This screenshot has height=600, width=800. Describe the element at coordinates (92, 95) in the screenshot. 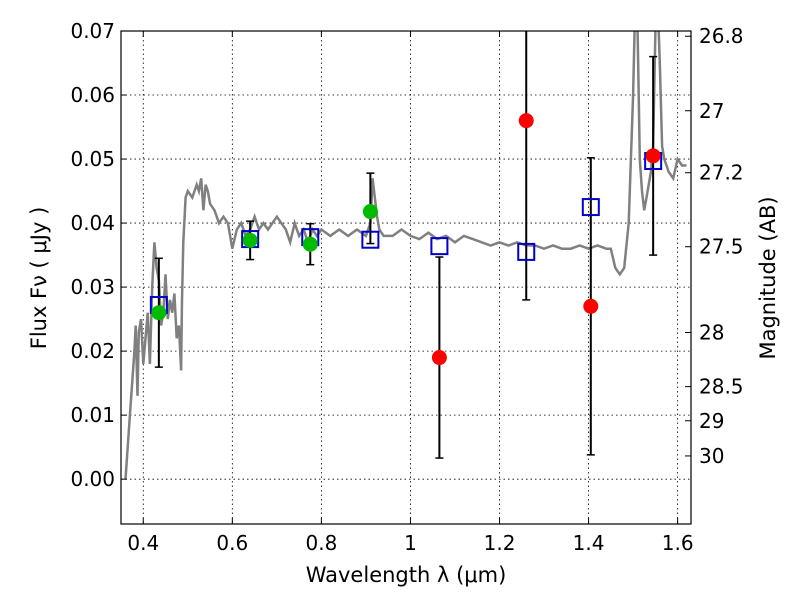

I see `y-tick-label: 0.06` at that location.